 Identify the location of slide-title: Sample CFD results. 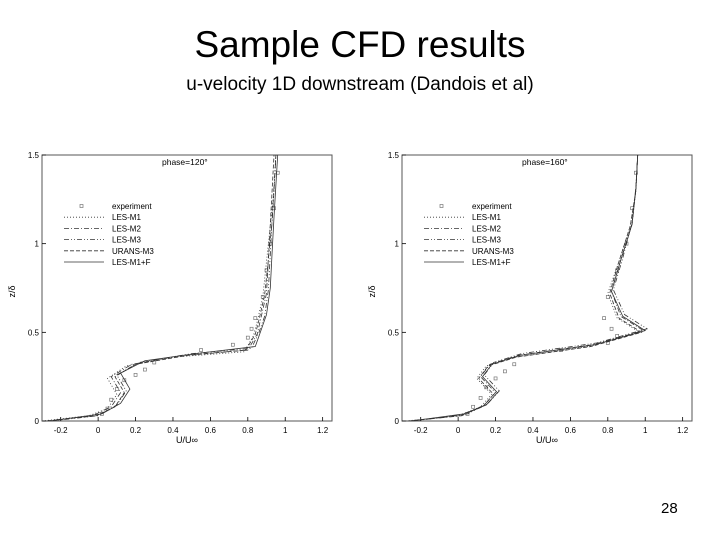
(360, 44).